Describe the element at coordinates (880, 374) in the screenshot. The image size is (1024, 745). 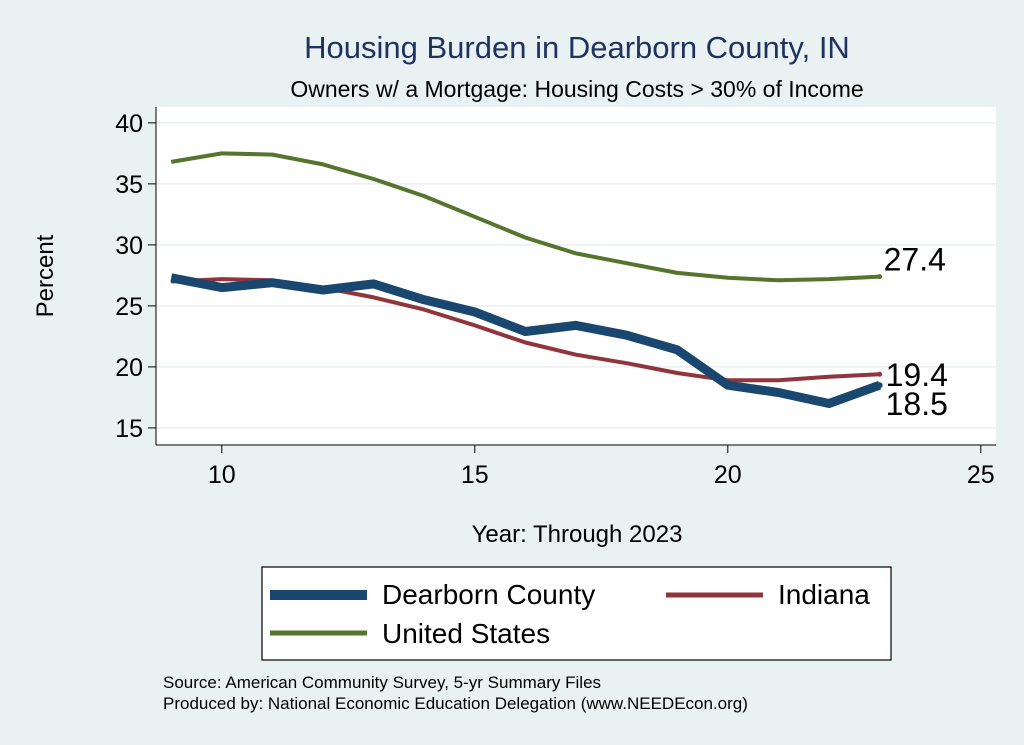
I see `series-end-point-indiana` at that location.